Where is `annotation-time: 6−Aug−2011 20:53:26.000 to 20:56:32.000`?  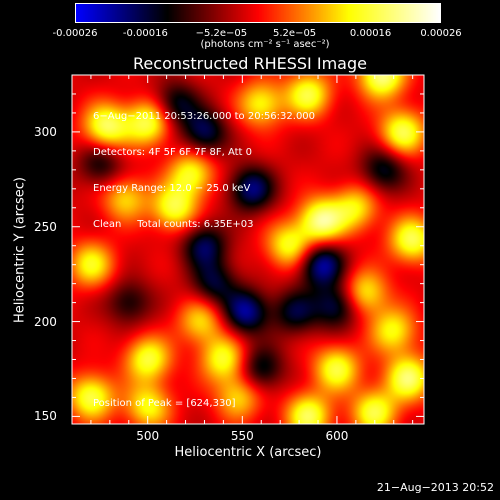 annotation-time: 6−Aug−2011 20:53:26.000 to 20:56:32.000 is located at coordinates (204, 116).